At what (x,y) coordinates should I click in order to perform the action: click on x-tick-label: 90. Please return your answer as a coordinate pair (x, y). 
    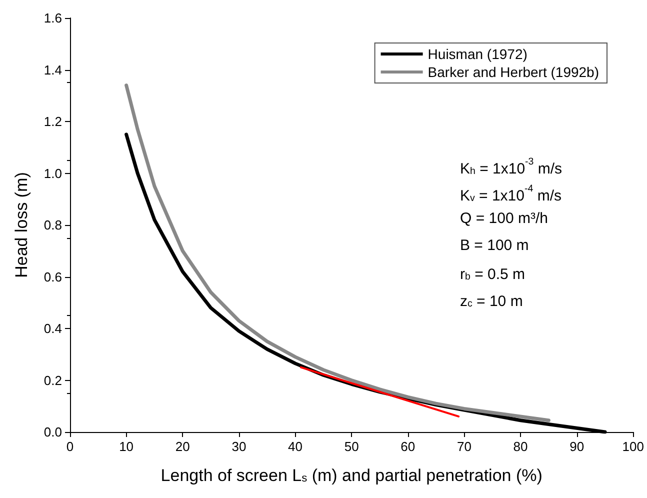
    Looking at the image, I should click on (577, 446).